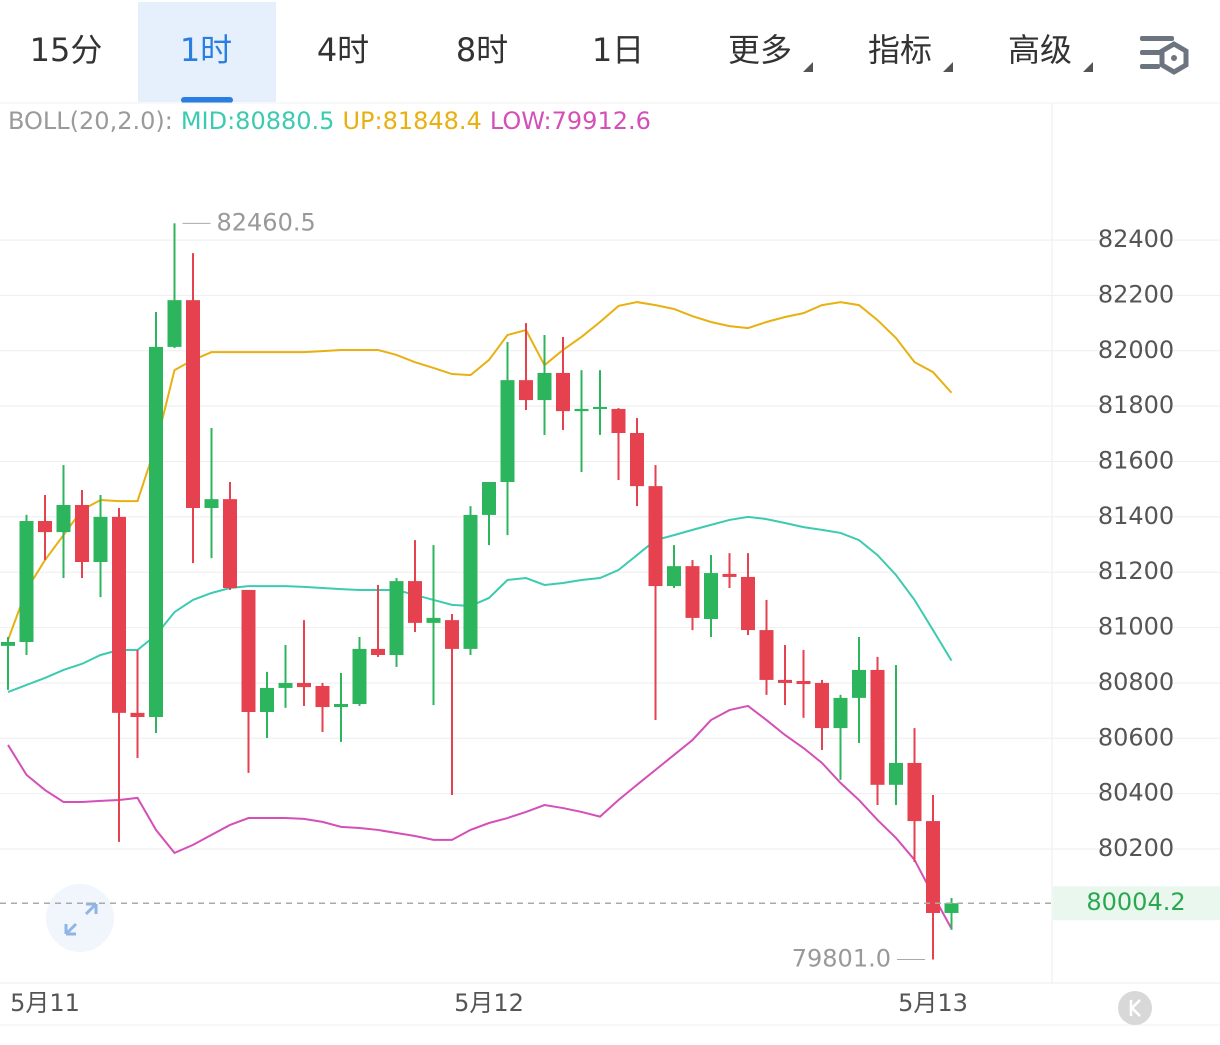 The image size is (1220, 1045). Describe the element at coordinates (207, 100) in the screenshot. I see `active-tab-indicator` at that location.